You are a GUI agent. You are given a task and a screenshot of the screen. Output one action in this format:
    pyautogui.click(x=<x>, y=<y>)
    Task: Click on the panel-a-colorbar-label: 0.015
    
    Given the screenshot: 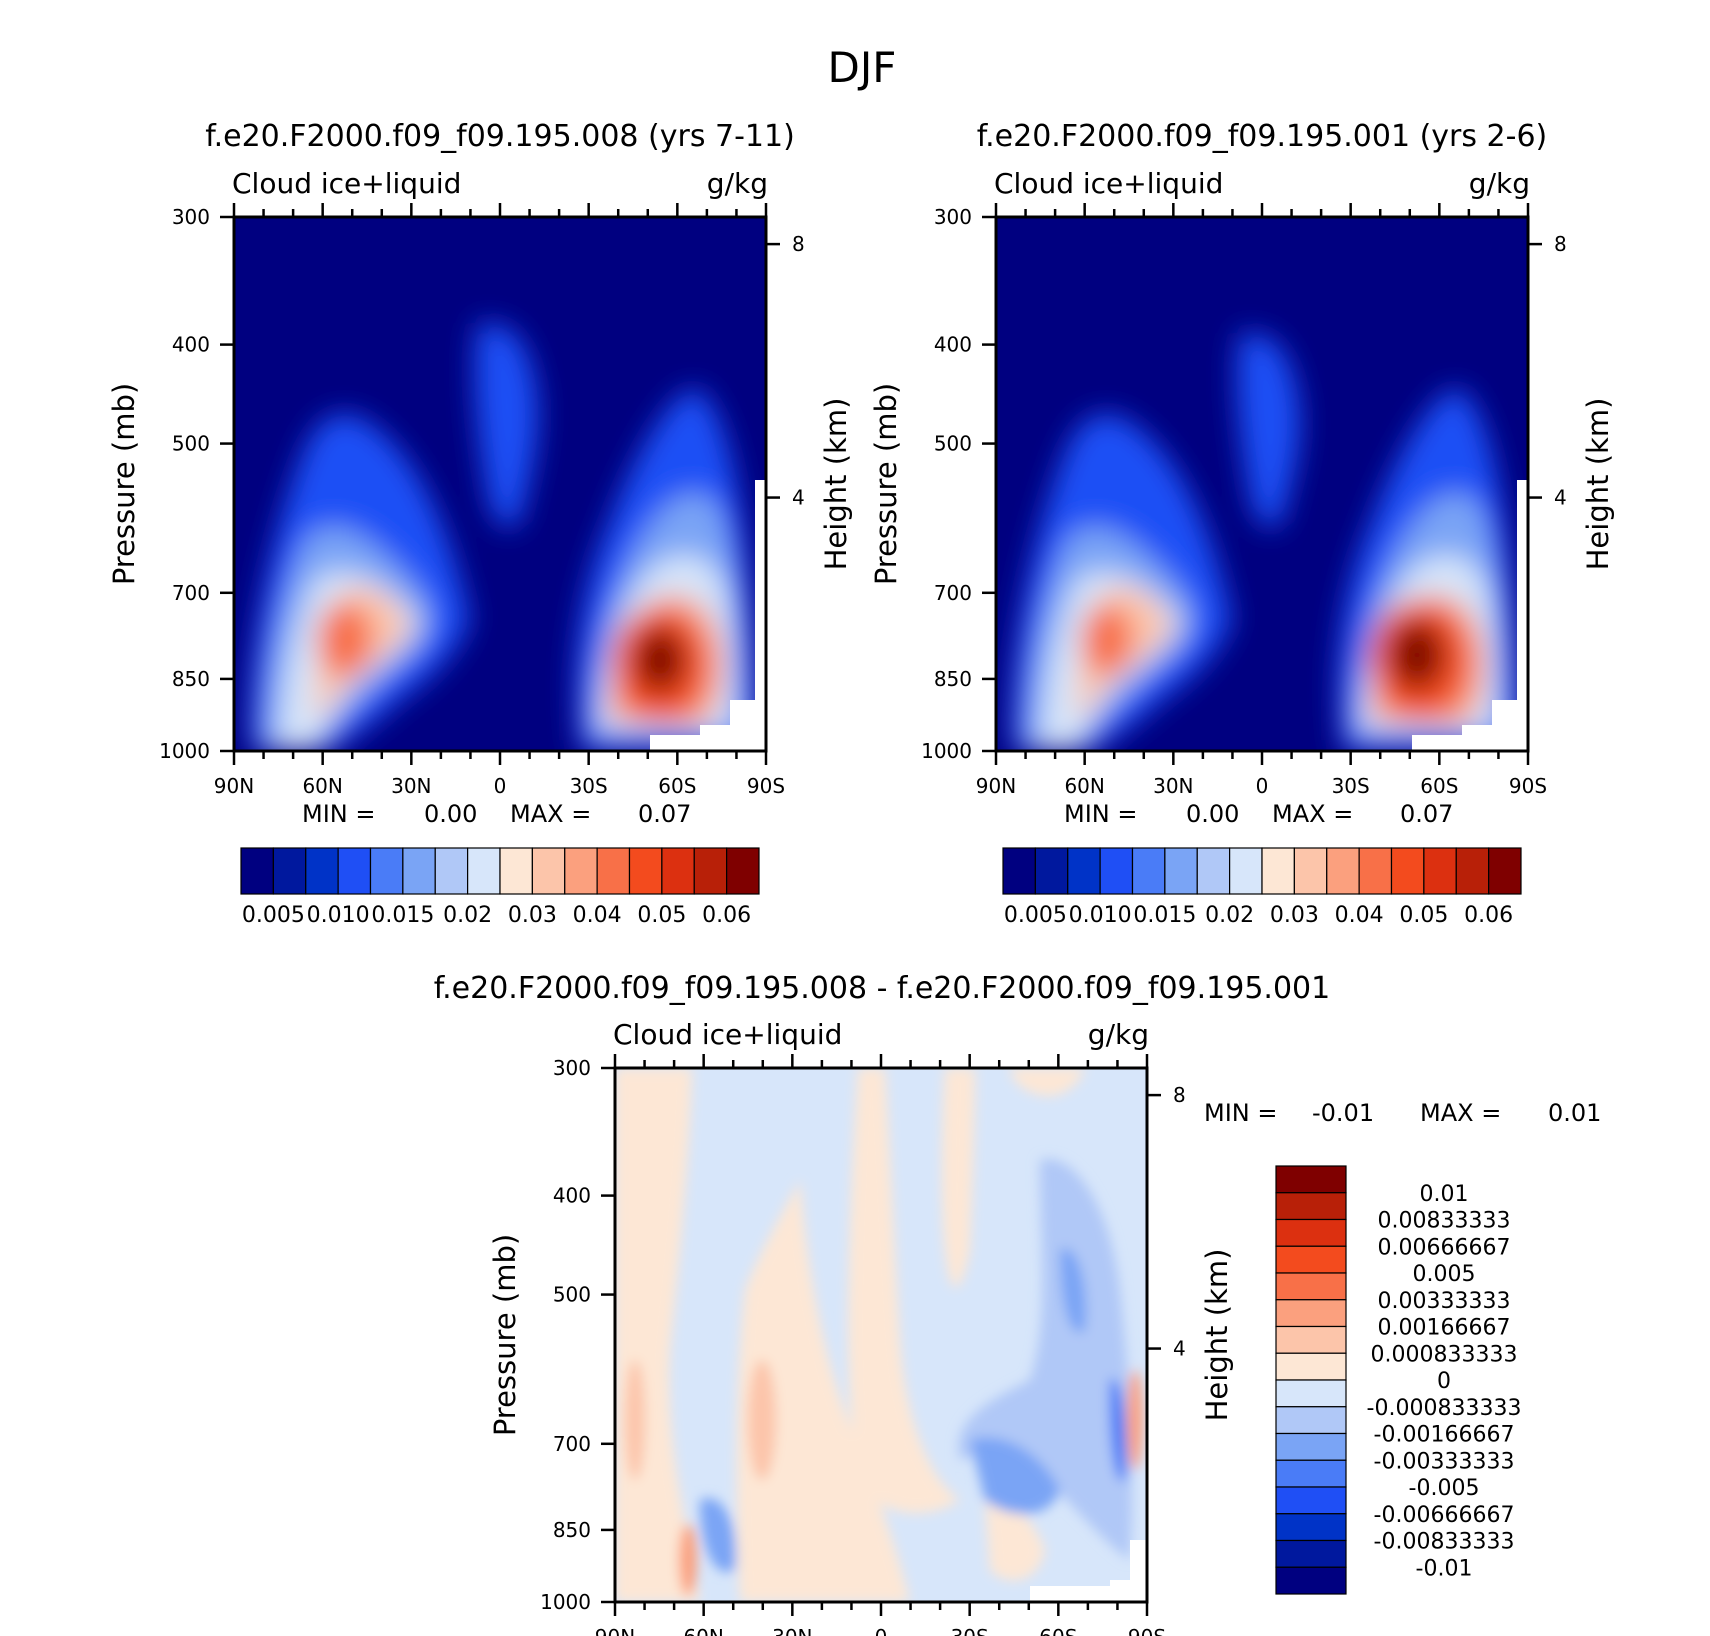 What is the action you would take?
    pyautogui.click(x=402, y=915)
    